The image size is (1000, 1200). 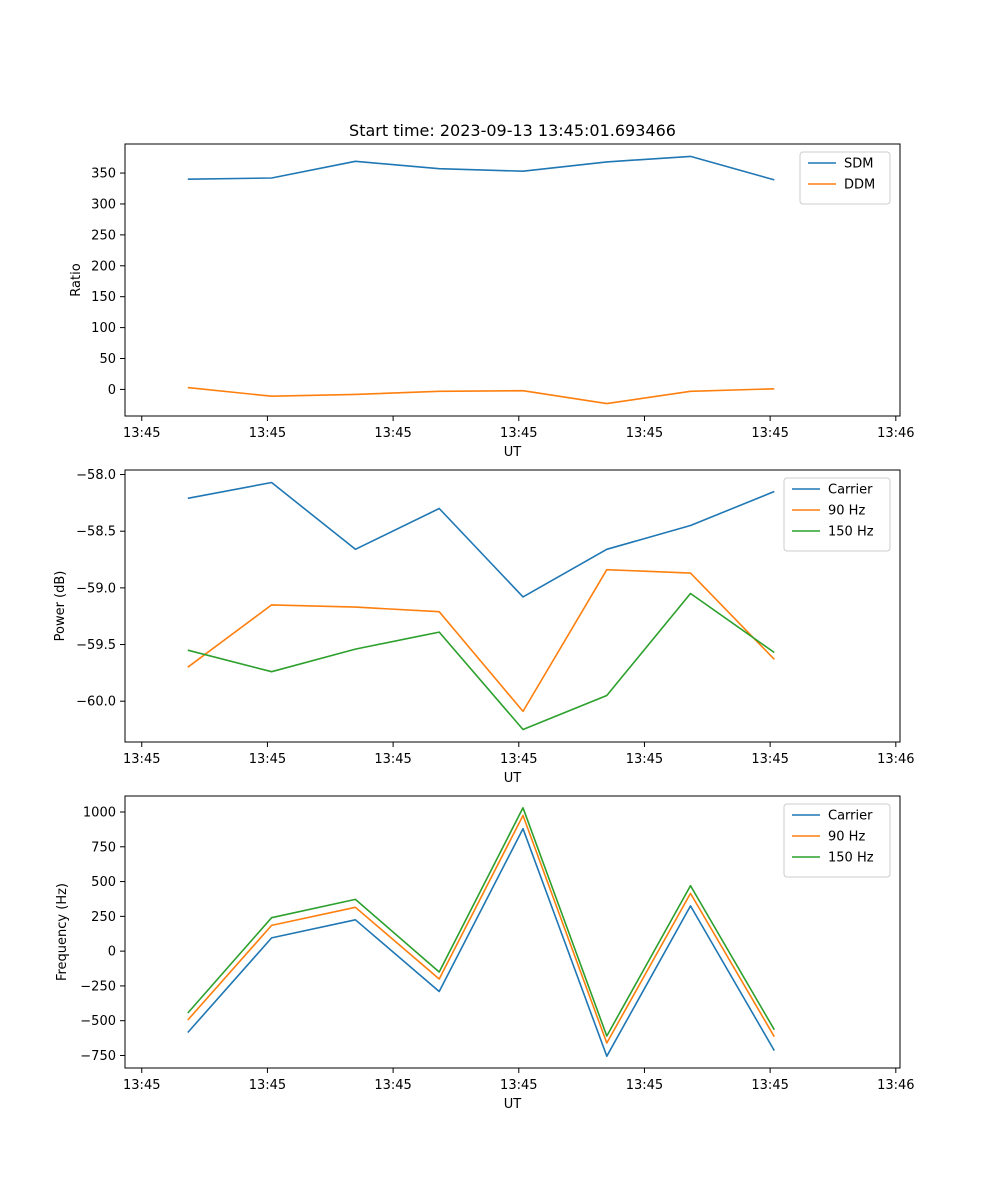 What do you see at coordinates (96, 702) in the screenshot?
I see `y-tick-label: −60.0` at bounding box center [96, 702].